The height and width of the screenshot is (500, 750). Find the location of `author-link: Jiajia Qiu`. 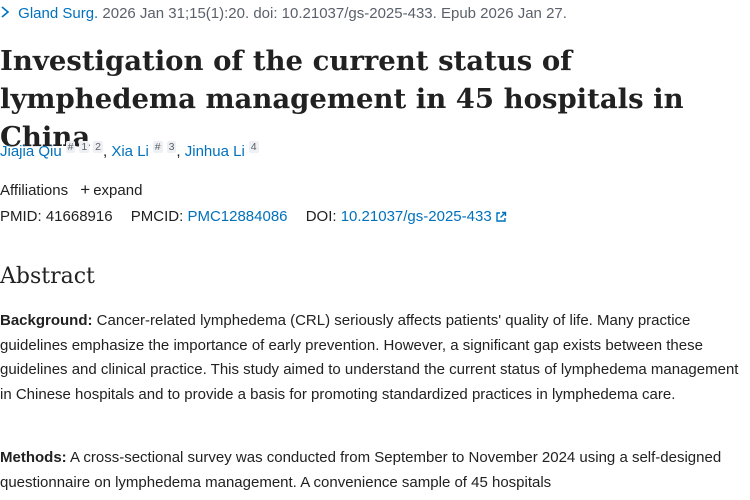

author-link: Jiajia Qiu is located at coordinates (31, 151).